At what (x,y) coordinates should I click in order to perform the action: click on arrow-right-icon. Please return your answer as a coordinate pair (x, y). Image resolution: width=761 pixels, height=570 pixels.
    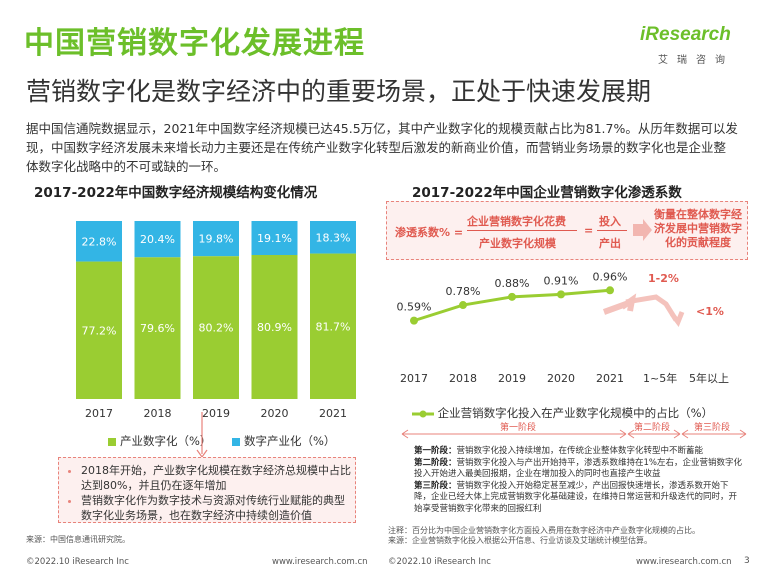
    Looking at the image, I should click on (642, 230).